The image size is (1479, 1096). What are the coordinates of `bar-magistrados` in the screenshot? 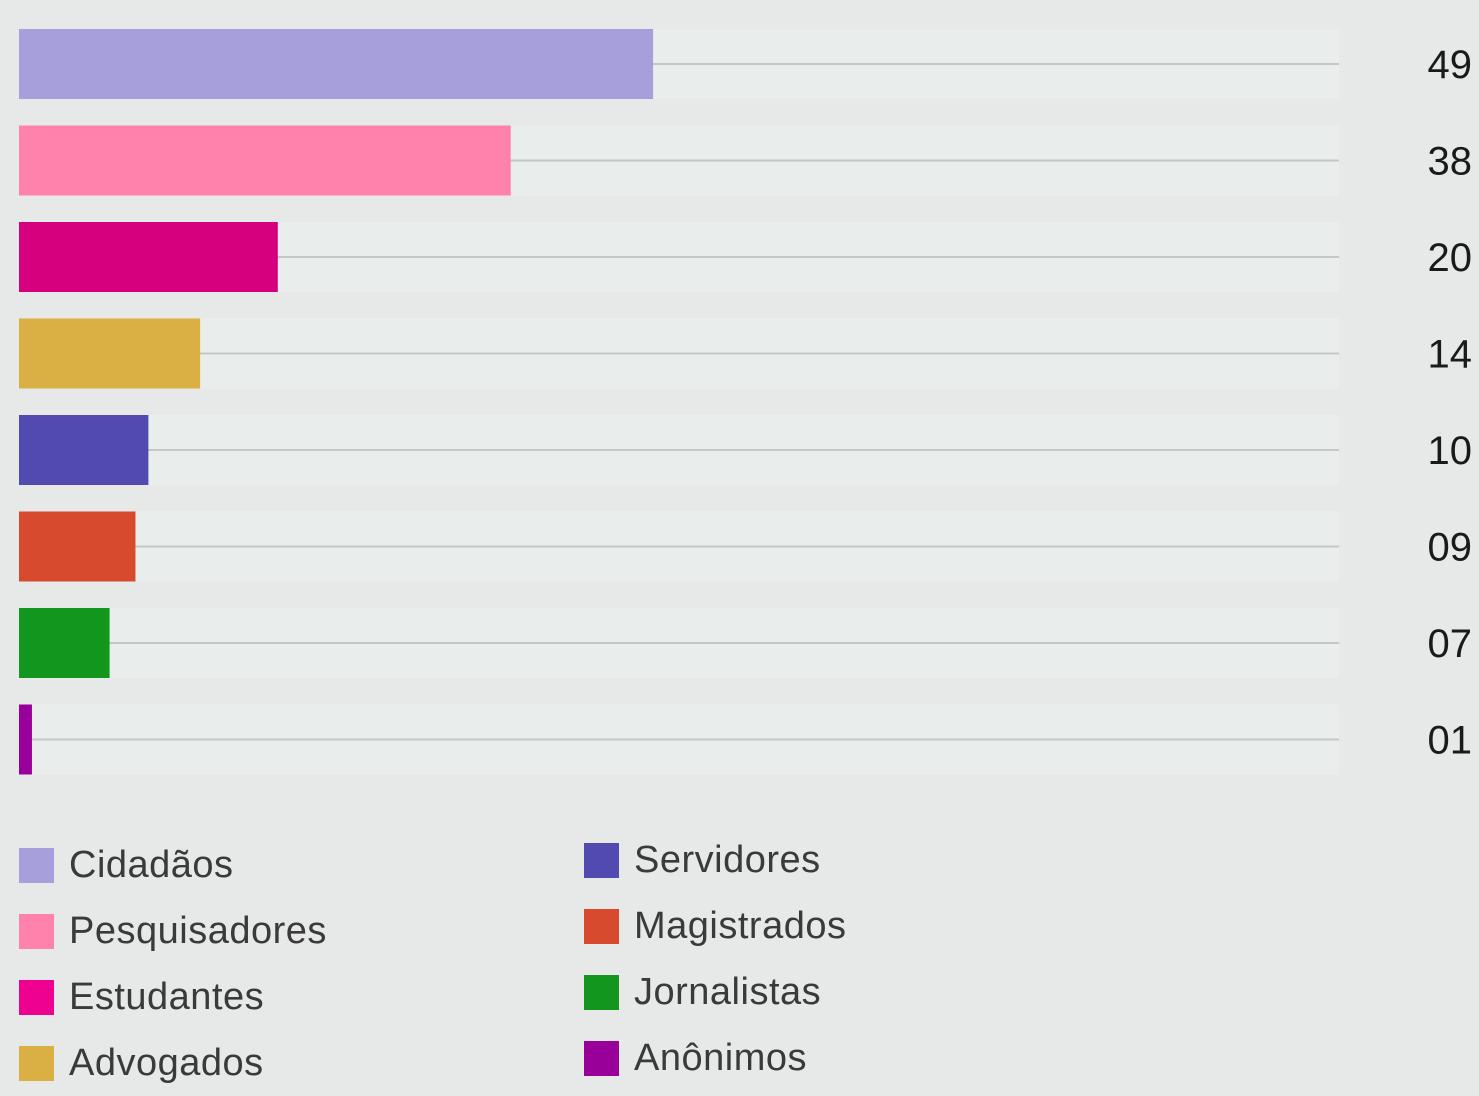 It's located at (77, 546).